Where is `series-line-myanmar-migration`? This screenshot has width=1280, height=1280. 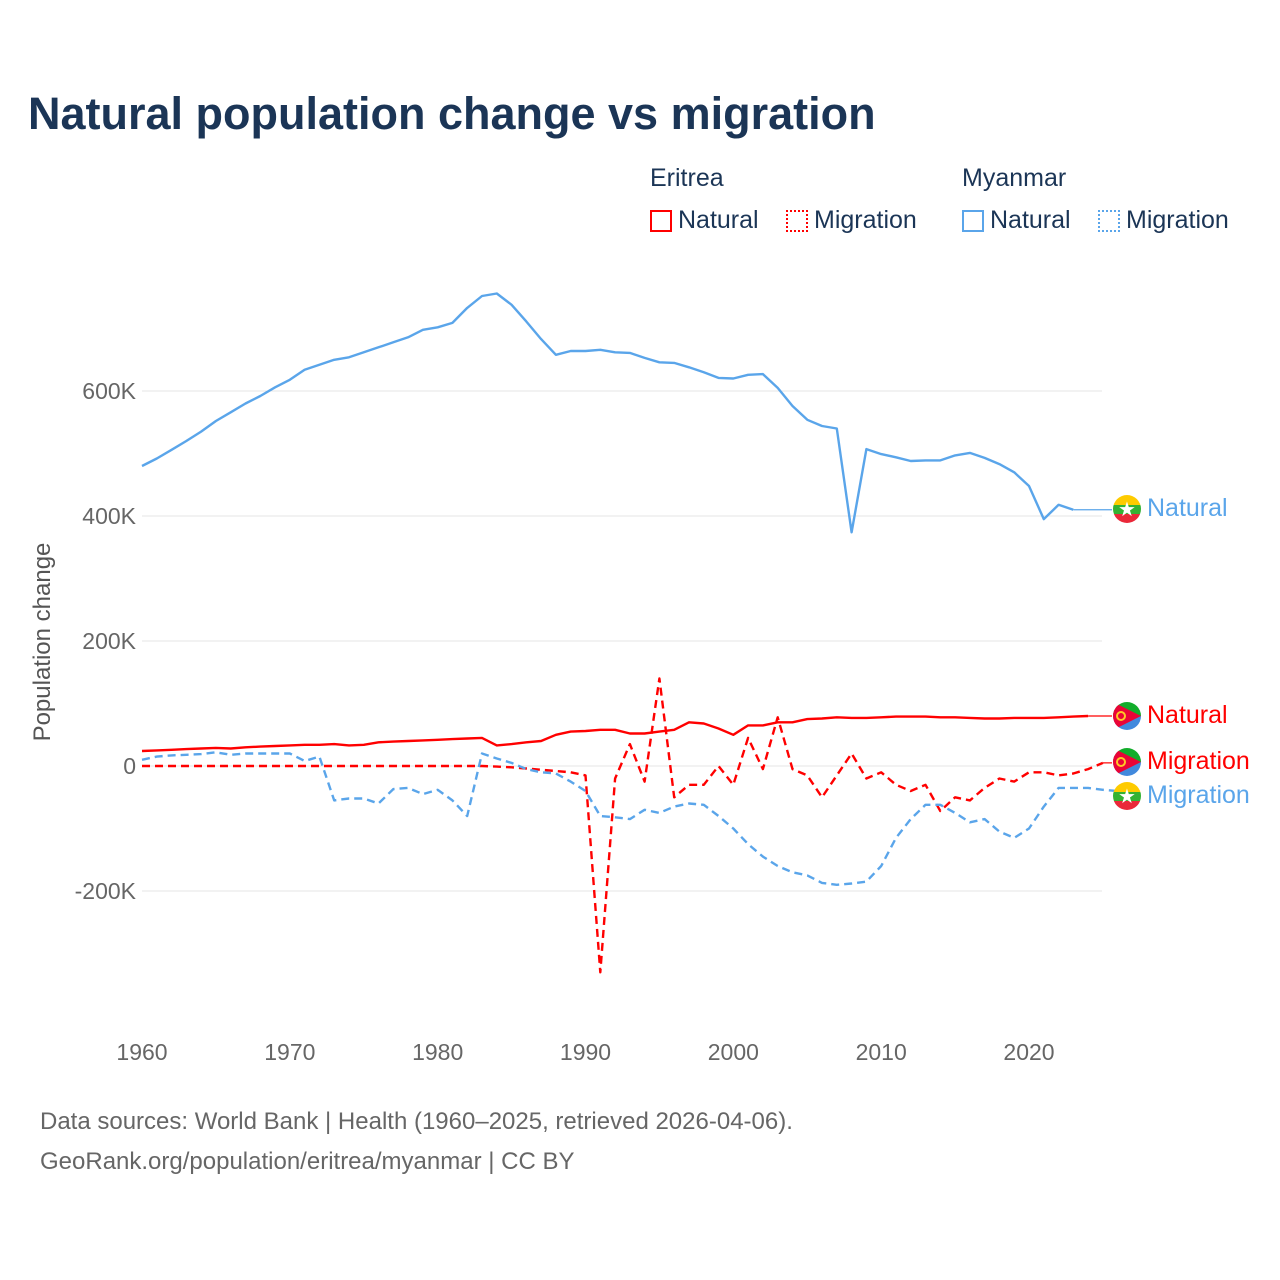 series-line-myanmar-migration is located at coordinates (629, 818).